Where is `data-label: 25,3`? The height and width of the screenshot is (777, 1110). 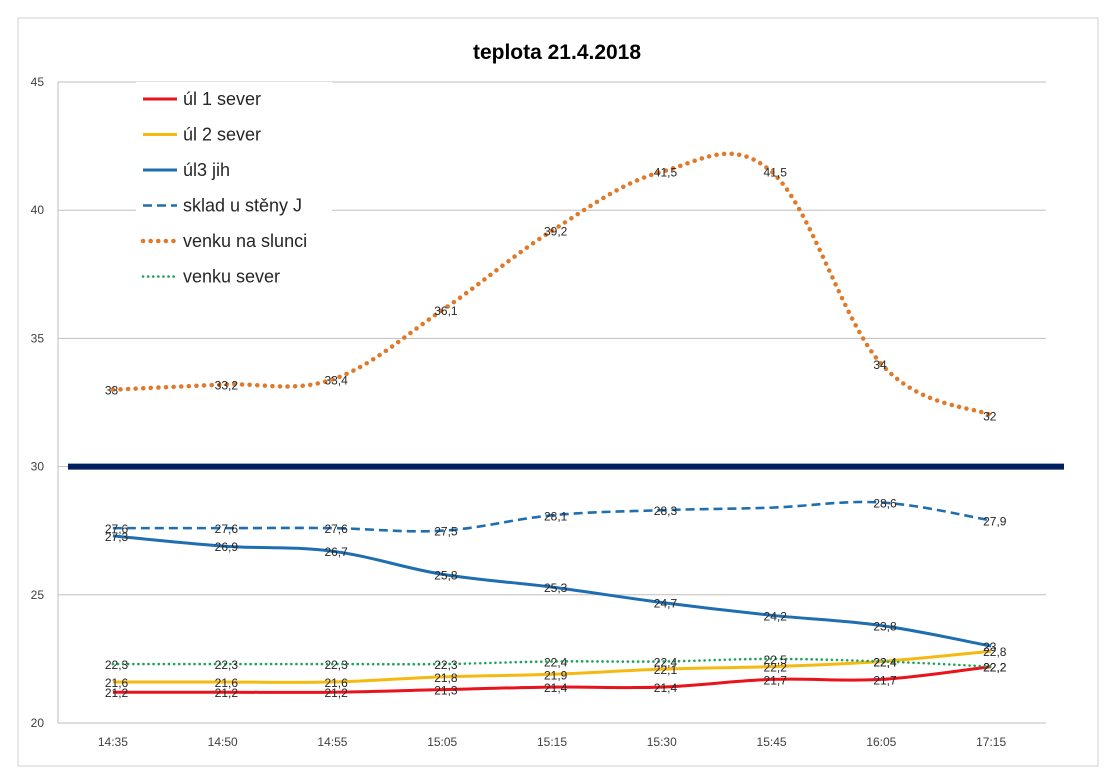 data-label: 25,3 is located at coordinates (556, 588).